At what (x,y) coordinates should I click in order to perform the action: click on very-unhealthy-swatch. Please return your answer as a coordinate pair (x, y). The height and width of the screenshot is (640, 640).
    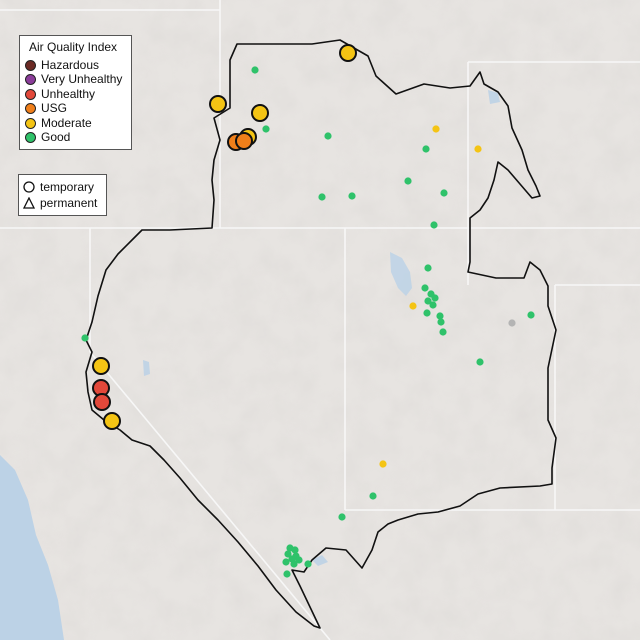
    Looking at the image, I should click on (30, 79).